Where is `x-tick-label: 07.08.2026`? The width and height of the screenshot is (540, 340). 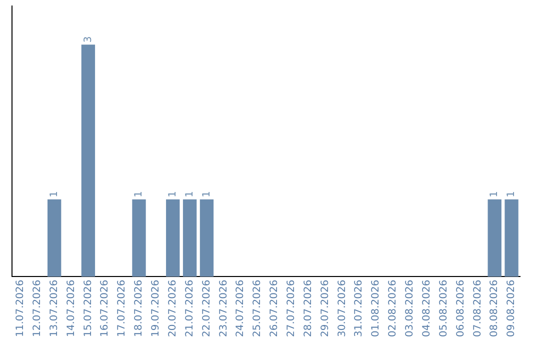 x-tick-label: 07.08.2026 is located at coordinates (478, 309).